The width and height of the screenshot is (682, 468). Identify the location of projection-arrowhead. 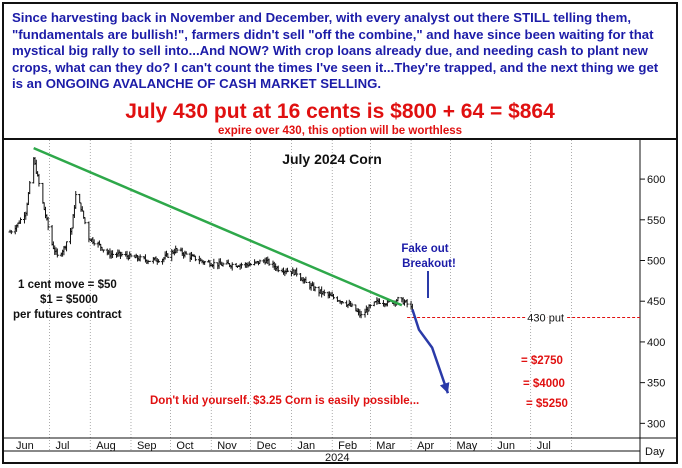
(444, 388).